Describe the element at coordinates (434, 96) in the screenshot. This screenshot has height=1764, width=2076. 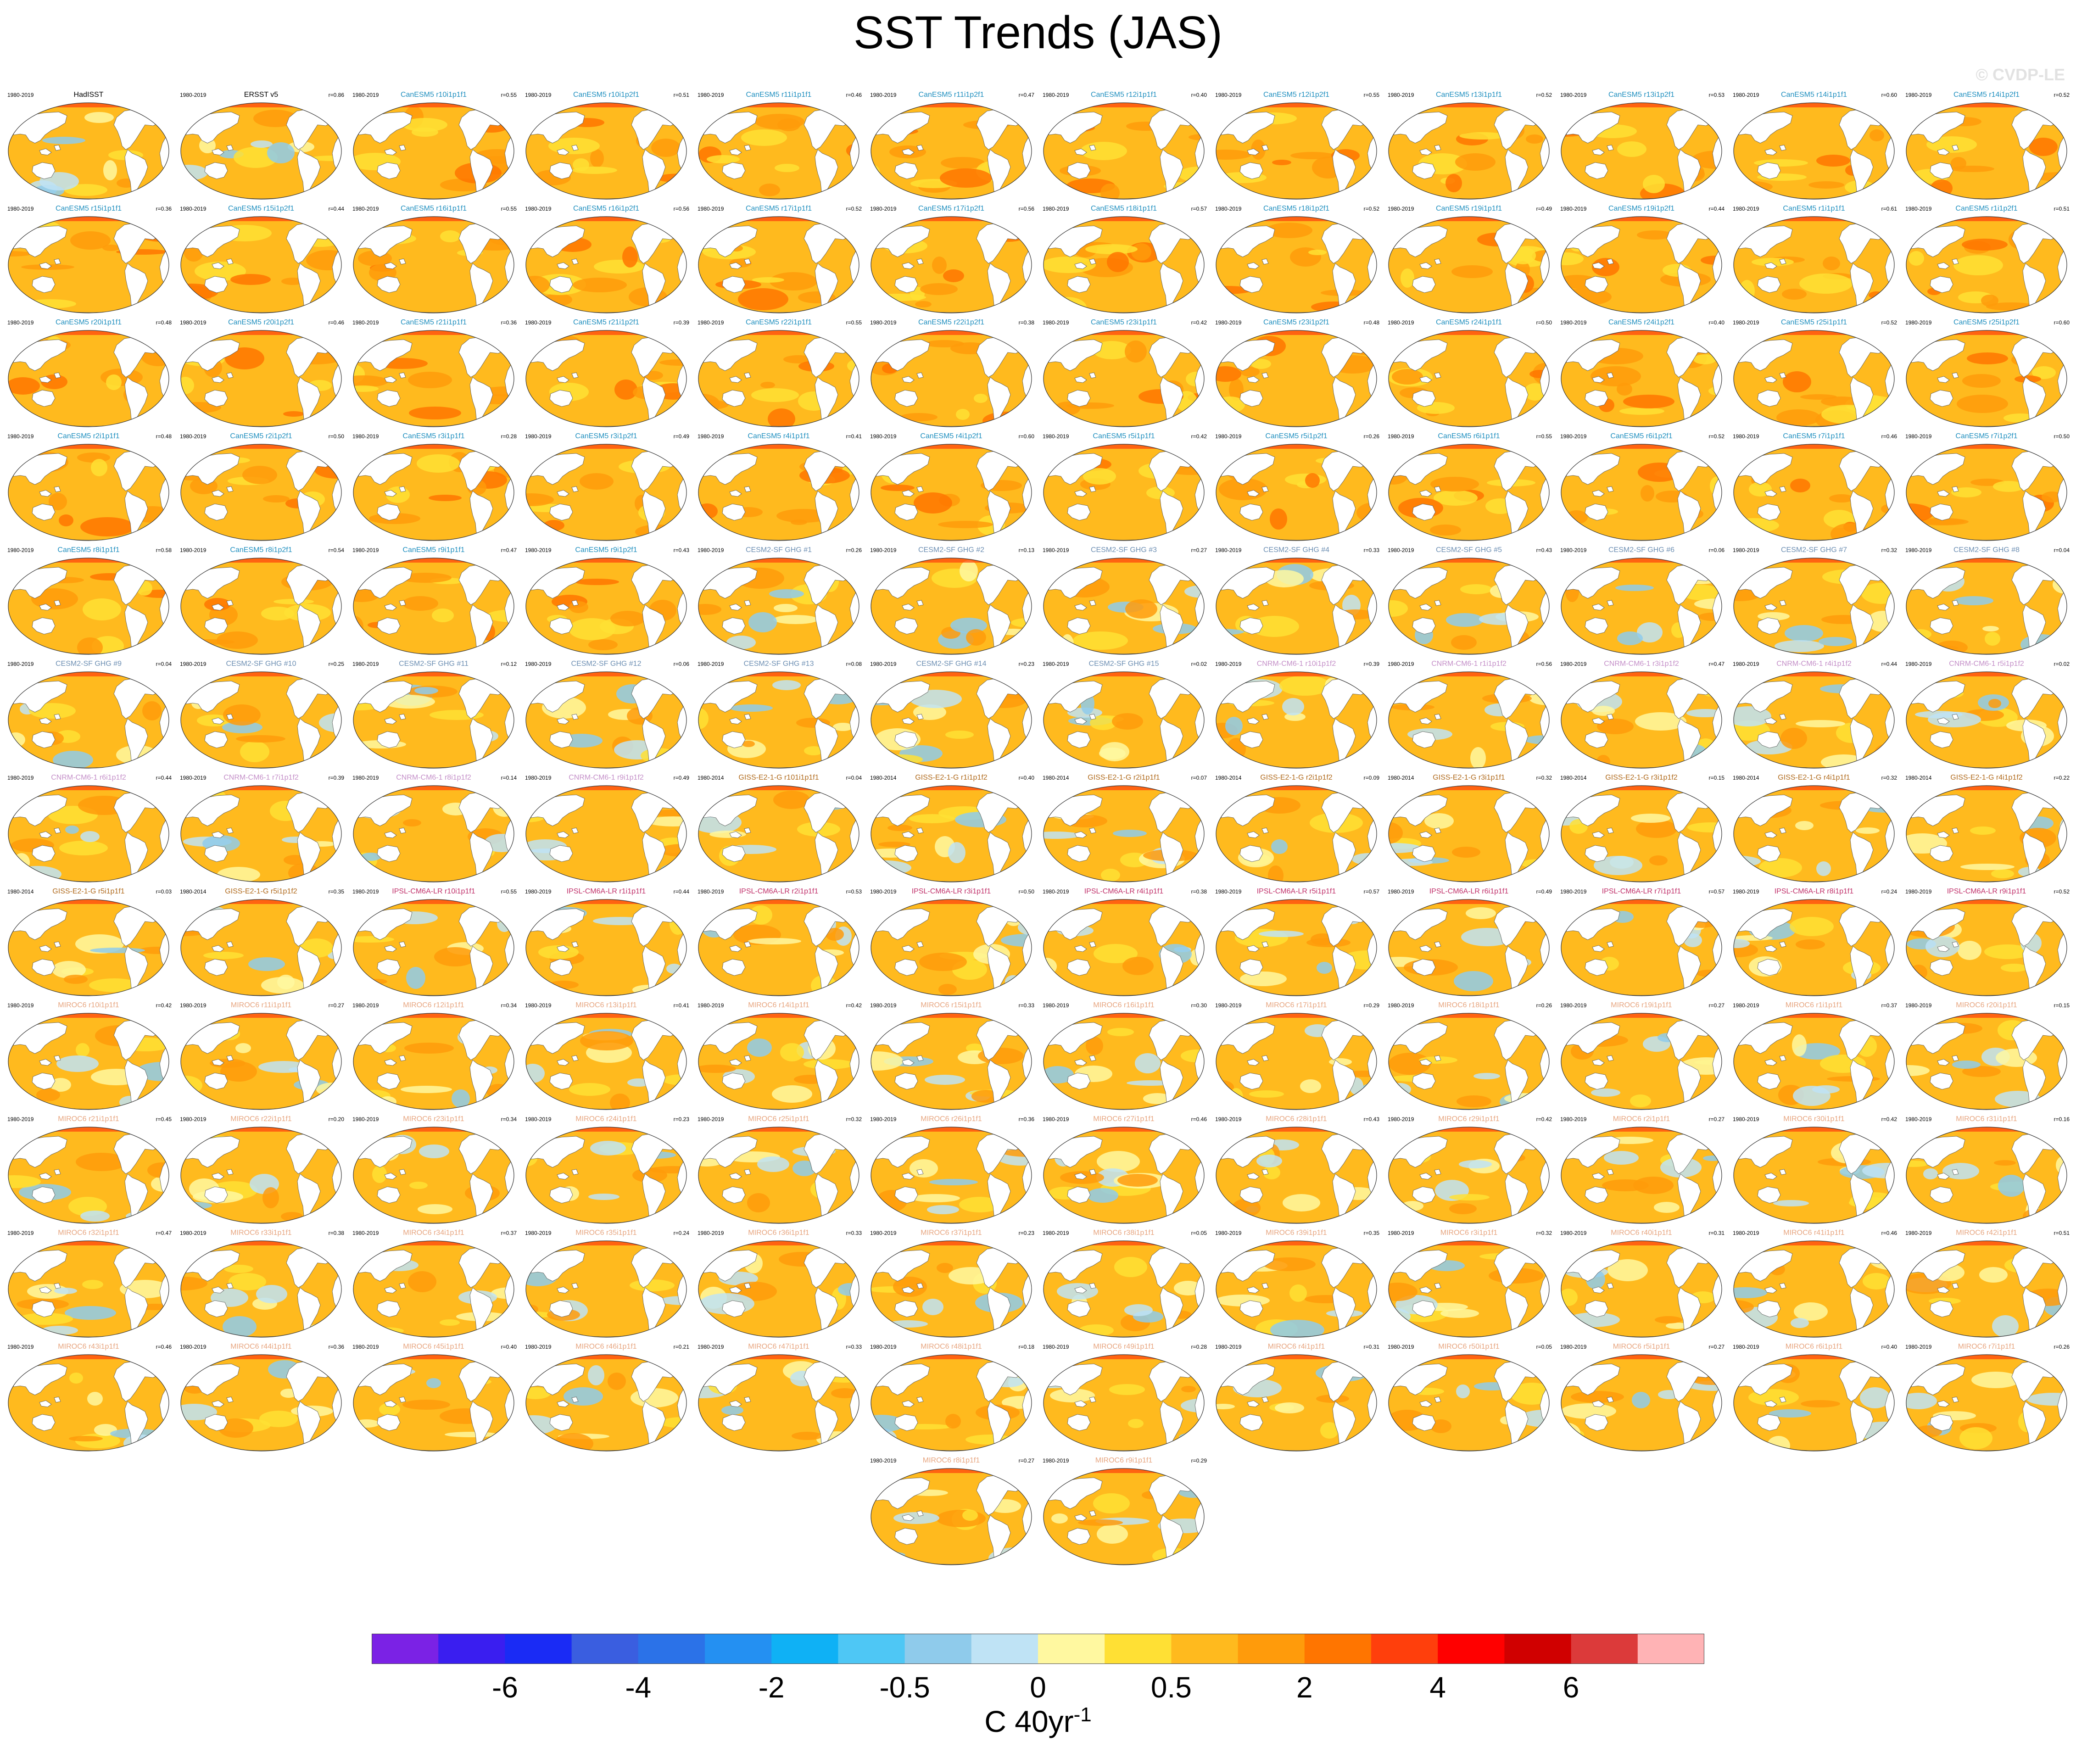
I see `panel-header: 1980-2019 CanESM5 r10i1p1f1 r=0.55` at that location.